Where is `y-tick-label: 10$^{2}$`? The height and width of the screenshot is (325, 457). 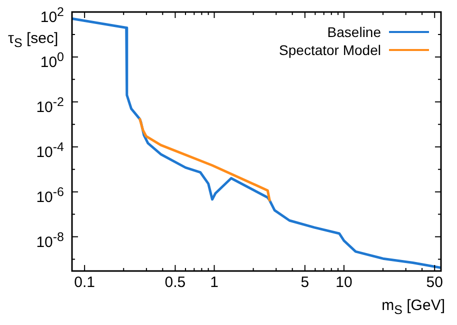 y-tick-label: 10$^{2}$ is located at coordinates (52, 16).